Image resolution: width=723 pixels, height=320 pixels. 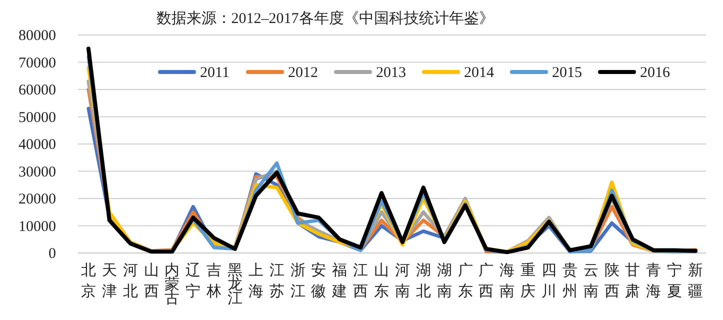 I want to click on x-tick-label: 湖北, so click(x=423, y=281).